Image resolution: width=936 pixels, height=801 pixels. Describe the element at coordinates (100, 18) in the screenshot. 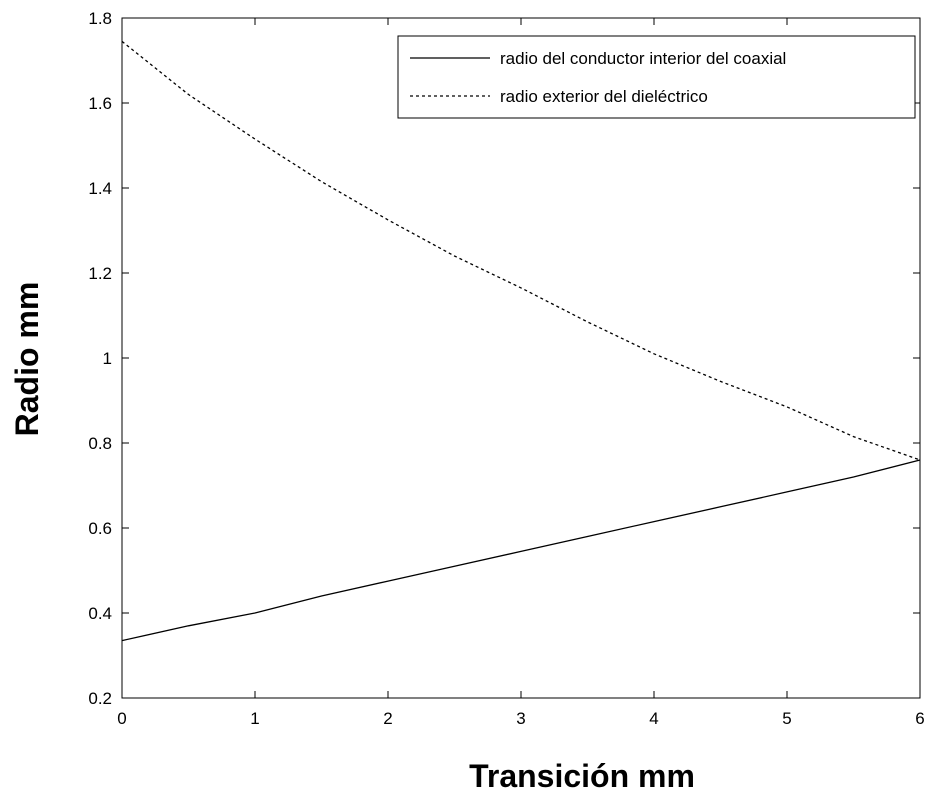

I see `y-tick-label: 1.8` at that location.